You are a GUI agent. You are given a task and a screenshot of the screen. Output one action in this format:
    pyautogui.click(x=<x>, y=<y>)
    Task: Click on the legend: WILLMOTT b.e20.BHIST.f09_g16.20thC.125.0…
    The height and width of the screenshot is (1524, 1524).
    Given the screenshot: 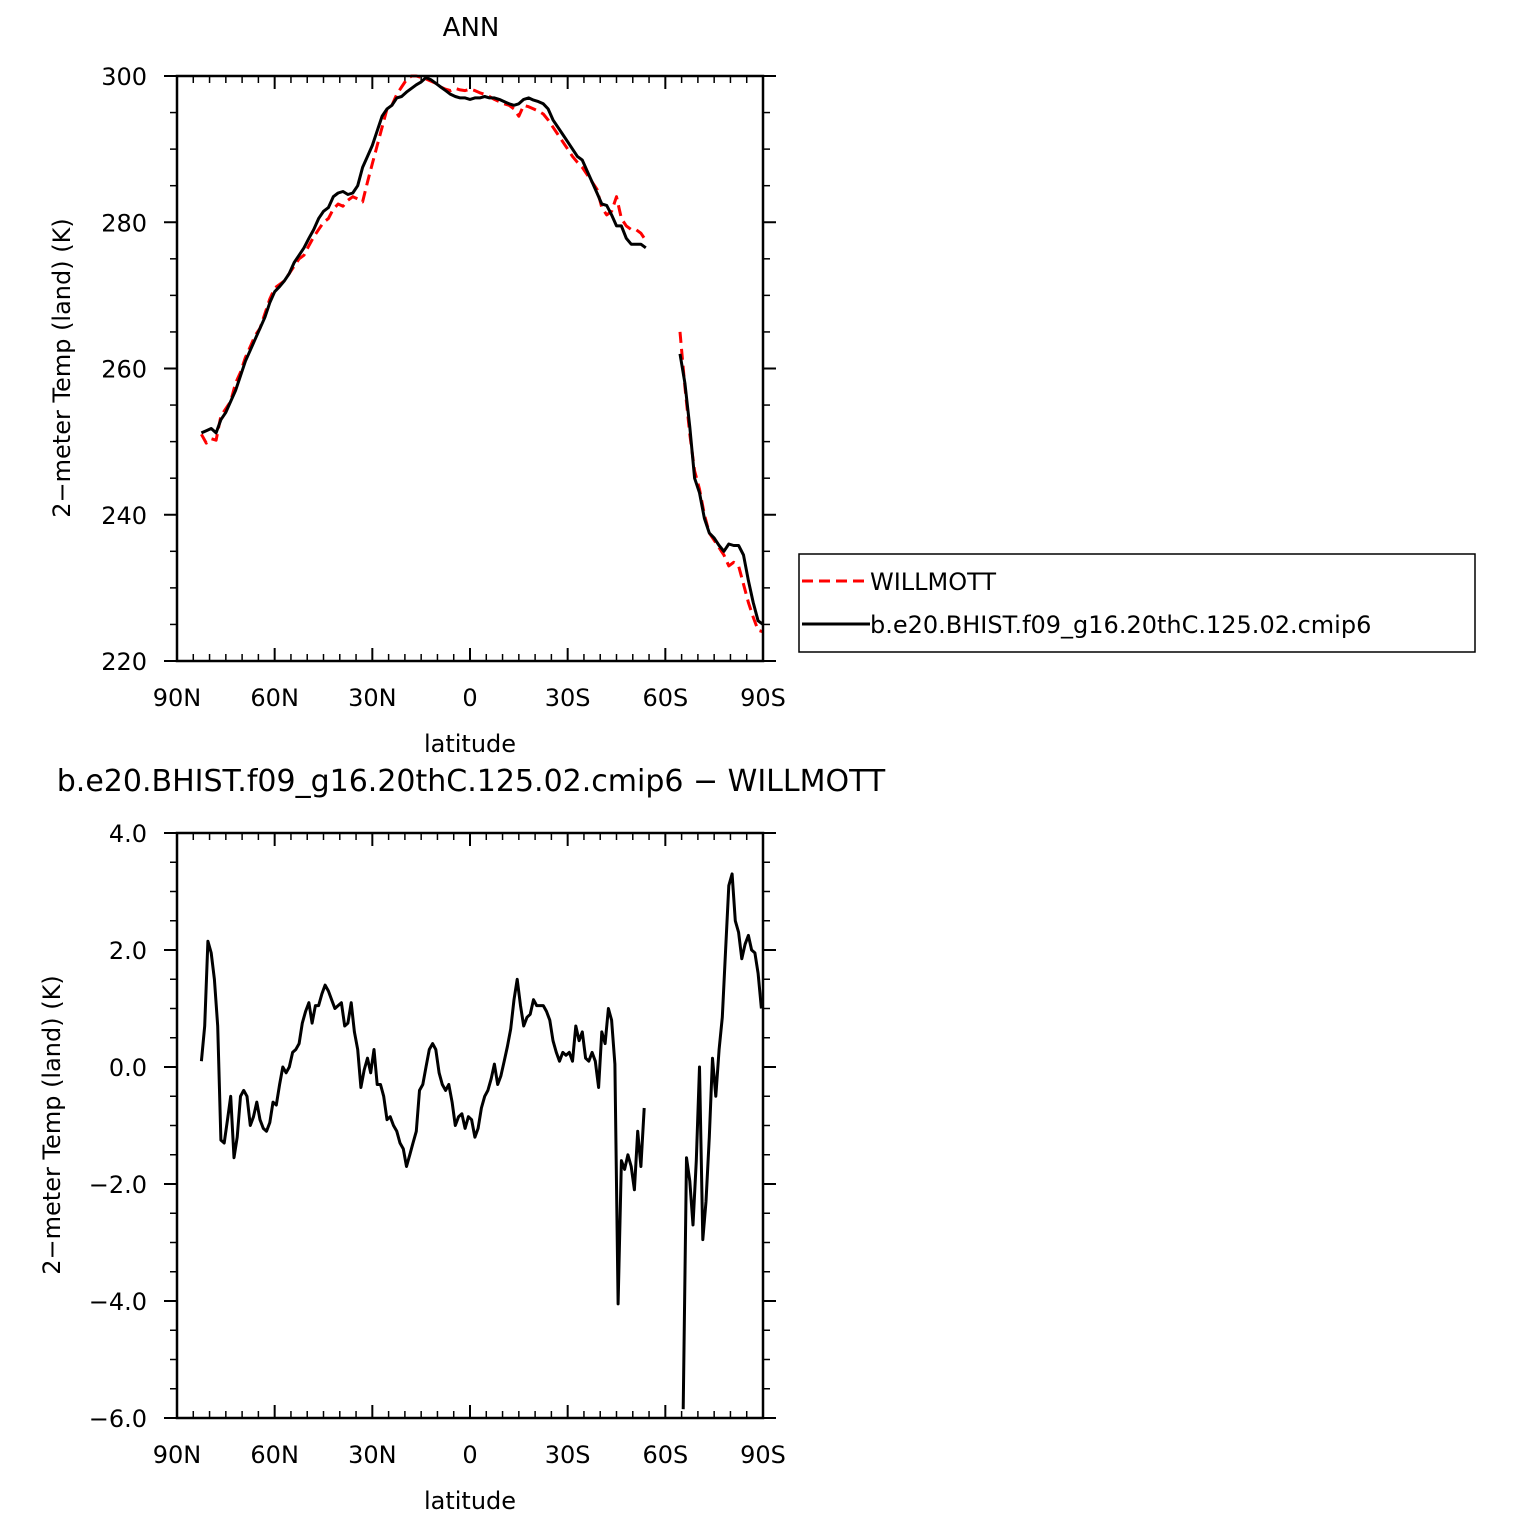 What is the action you would take?
    pyautogui.click(x=1137, y=603)
    